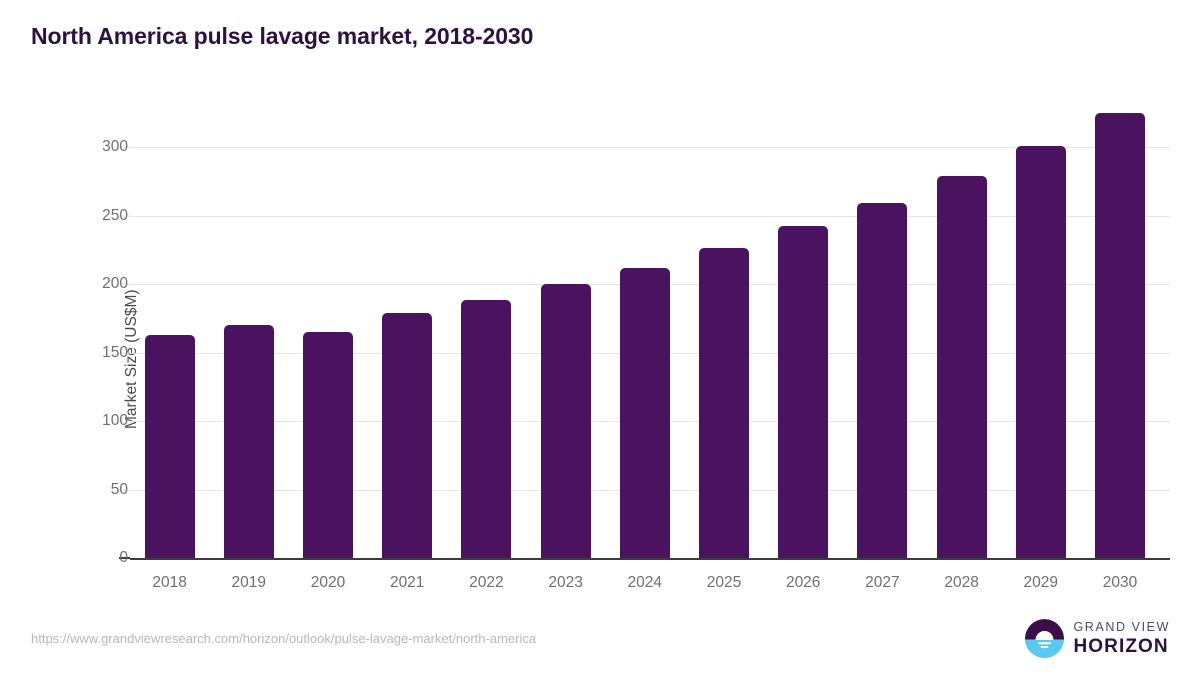 The width and height of the screenshot is (1200, 675). Describe the element at coordinates (115, 283) in the screenshot. I see `y-tick-label: 200` at that location.